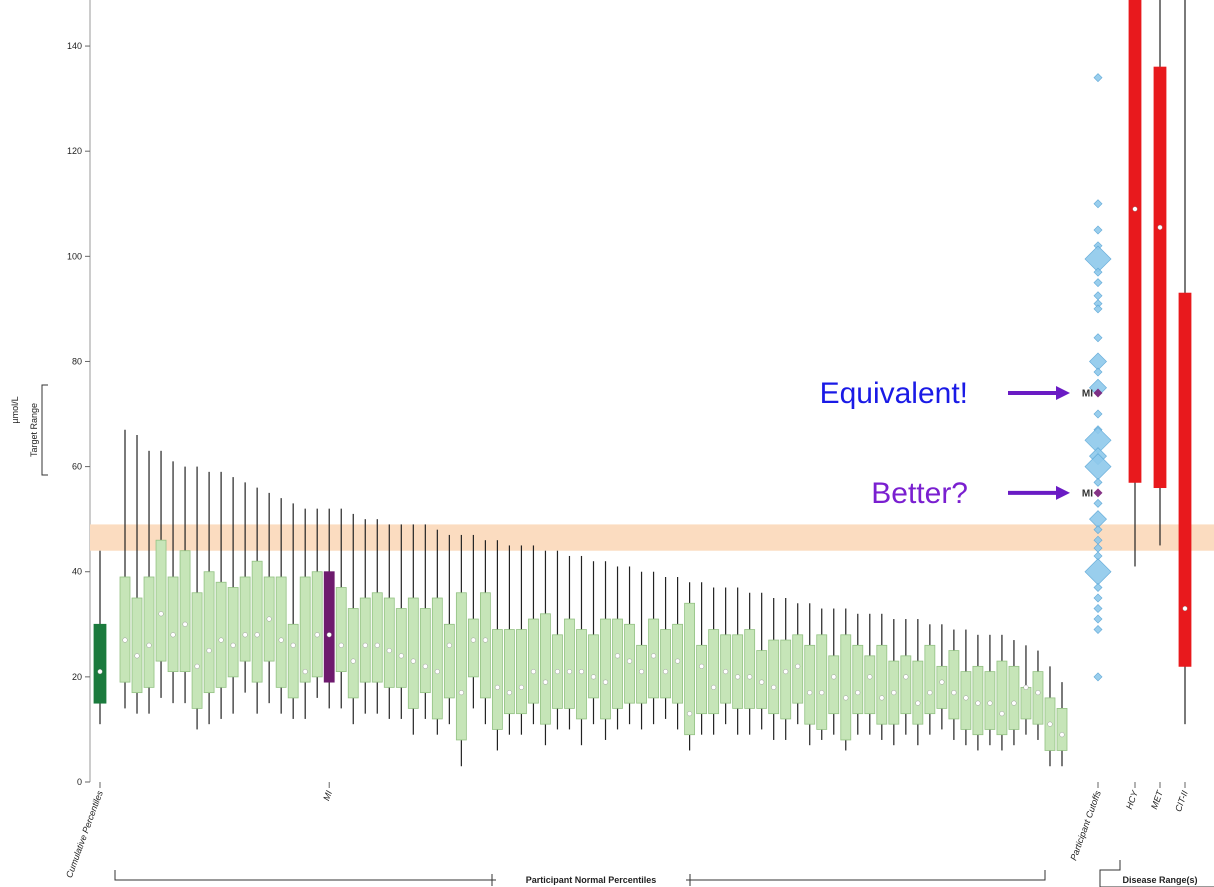  Describe the element at coordinates (327, 795) in the screenshot. I see `x-tick-label: MI` at that location.